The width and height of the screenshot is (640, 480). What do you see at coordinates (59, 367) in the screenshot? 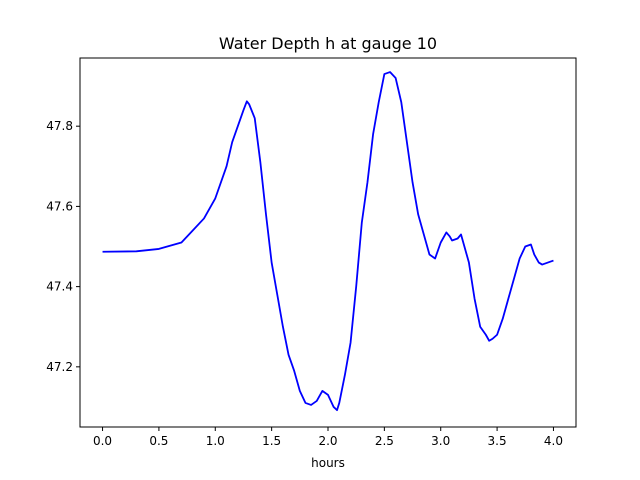
I see `y-tick-label: 47.2` at bounding box center [59, 367].